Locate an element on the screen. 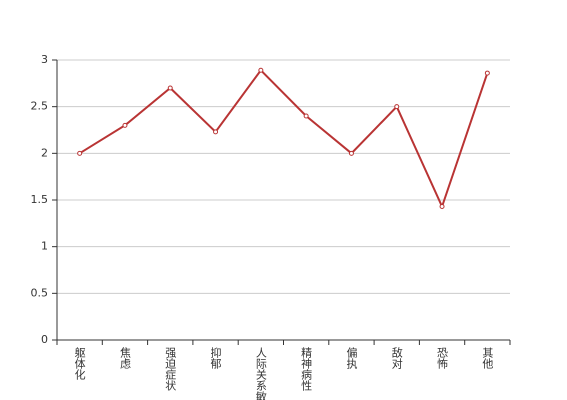 The image size is (567, 400). x-tick-label: 其他 is located at coordinates (487, 358).